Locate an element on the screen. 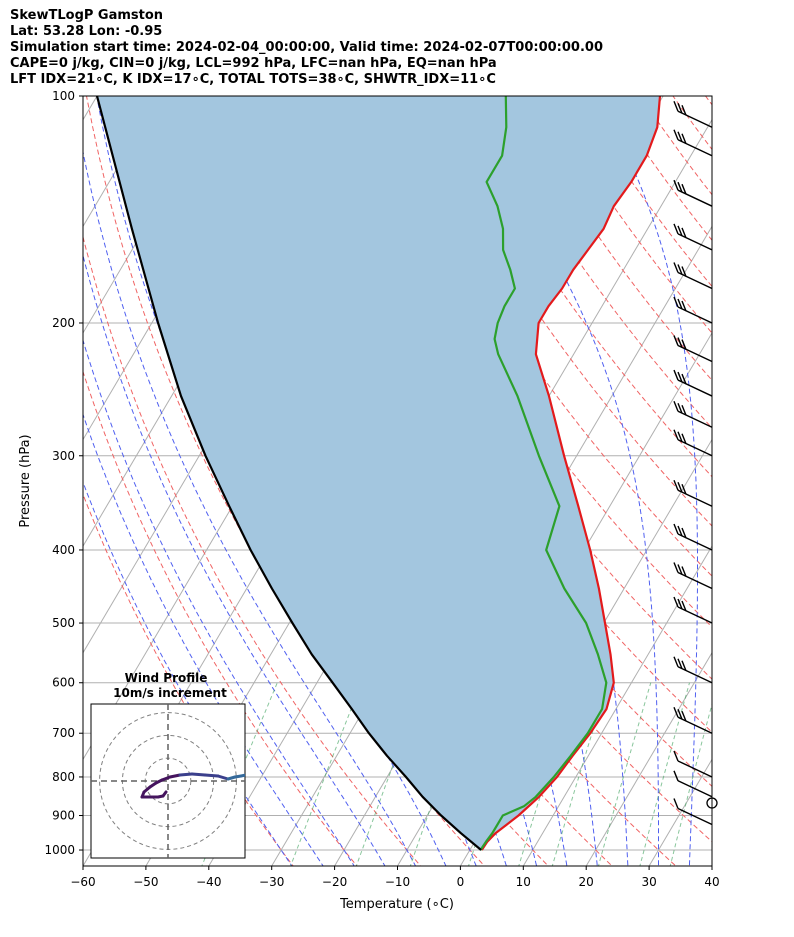 This screenshot has height=937, width=794. y-tick-label: 200 is located at coordinates (63, 323).